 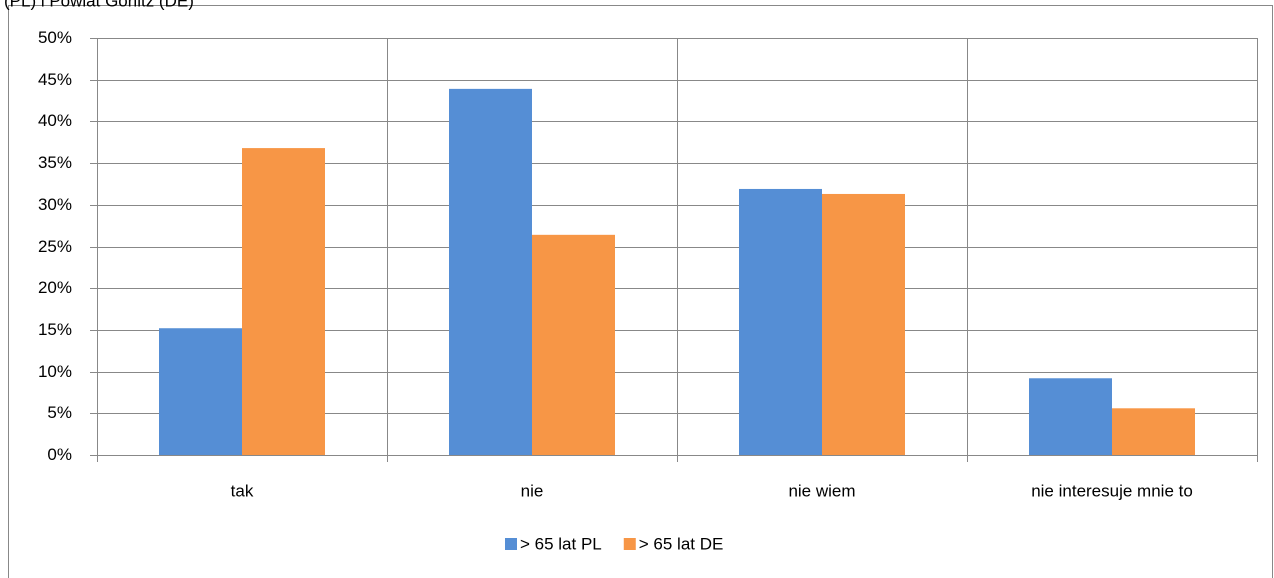 What do you see at coordinates (561, 543) in the screenshot?
I see `legend-label: > 65 lat PL` at bounding box center [561, 543].